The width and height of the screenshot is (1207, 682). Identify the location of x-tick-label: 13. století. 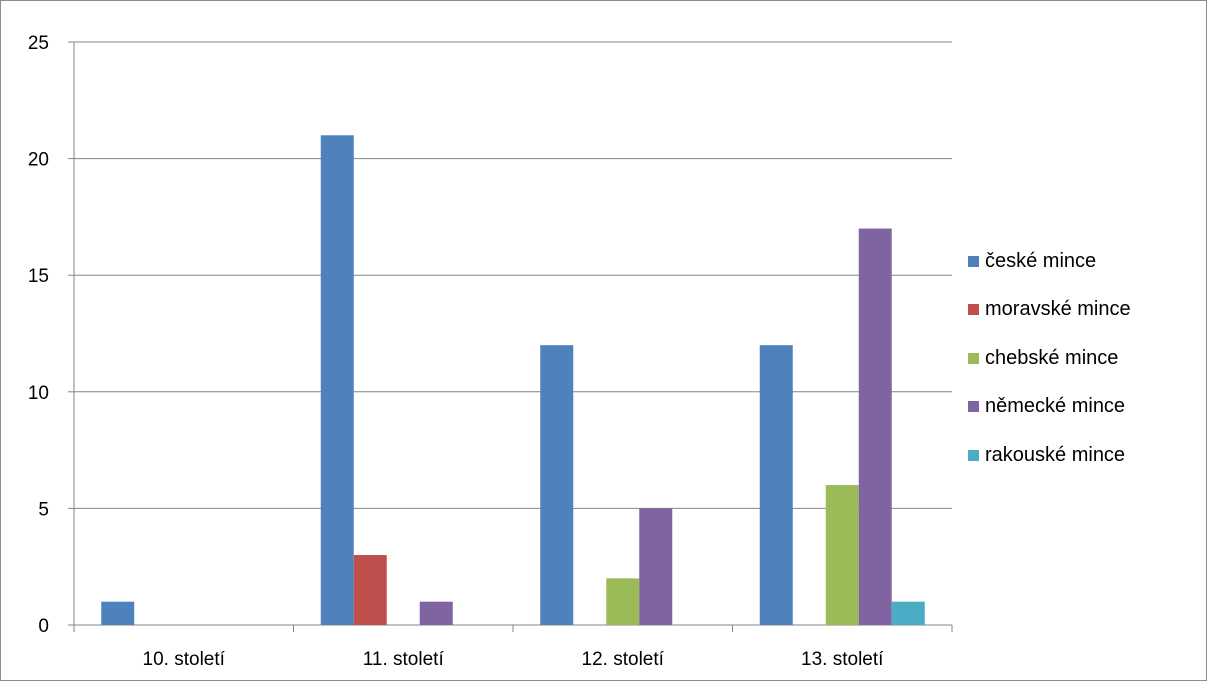
(842, 659).